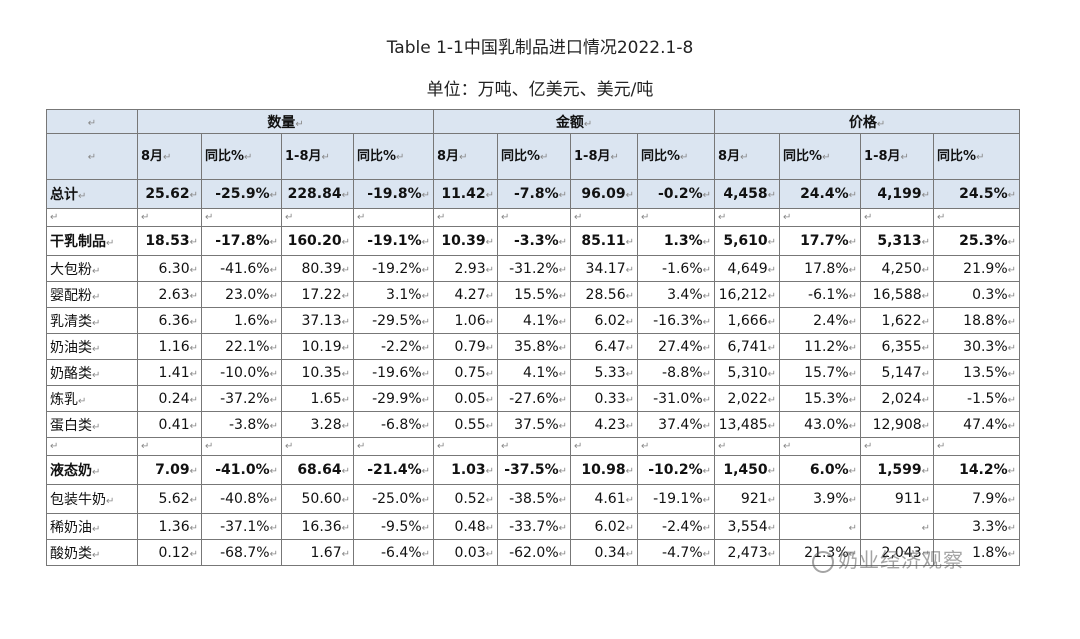  I want to click on data-cell: 3.4%↵, so click(676, 294).